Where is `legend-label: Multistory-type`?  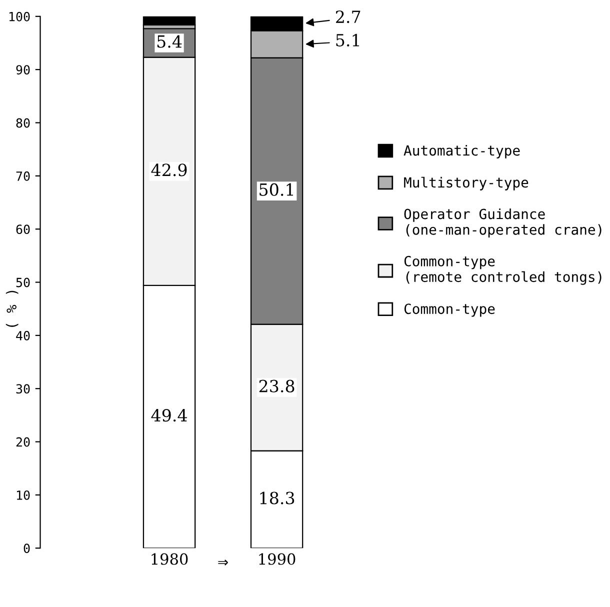 legend-label: Multistory-type is located at coordinates (466, 183).